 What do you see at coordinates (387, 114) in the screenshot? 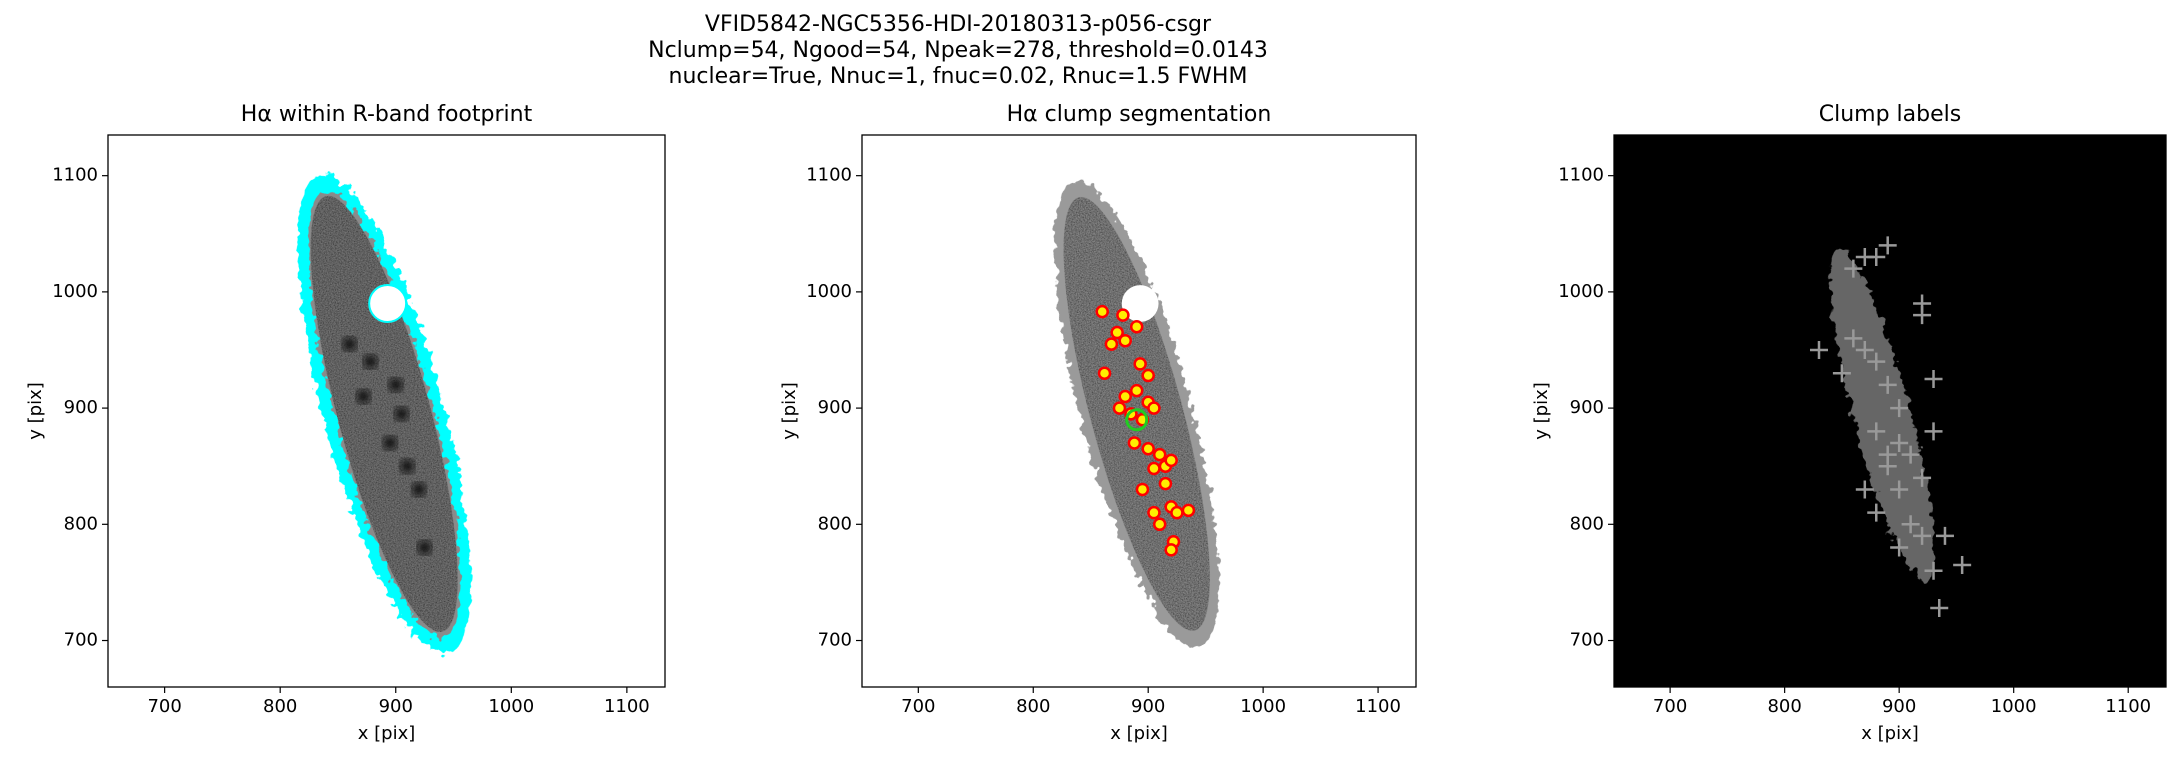
I see `axes-title: Hα within R-band footprint` at bounding box center [387, 114].